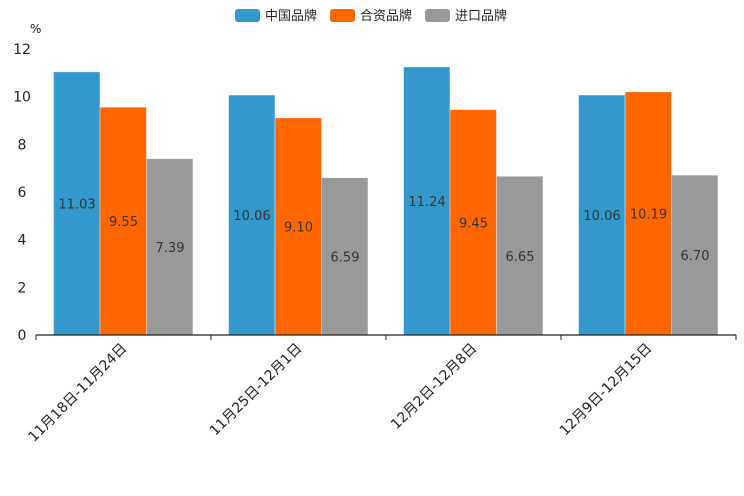 Image resolution: width=744 pixels, height=496 pixels. I want to click on y-tick-label: 4, so click(22, 241).